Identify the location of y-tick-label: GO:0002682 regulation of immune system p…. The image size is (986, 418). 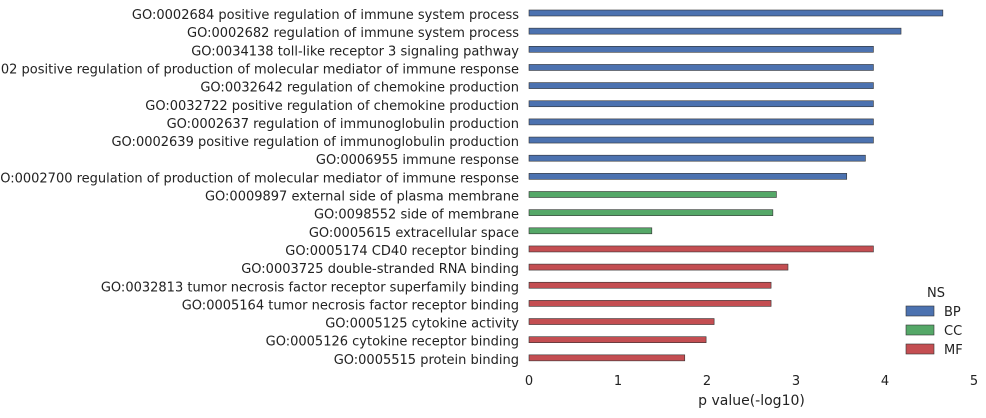
(353, 33).